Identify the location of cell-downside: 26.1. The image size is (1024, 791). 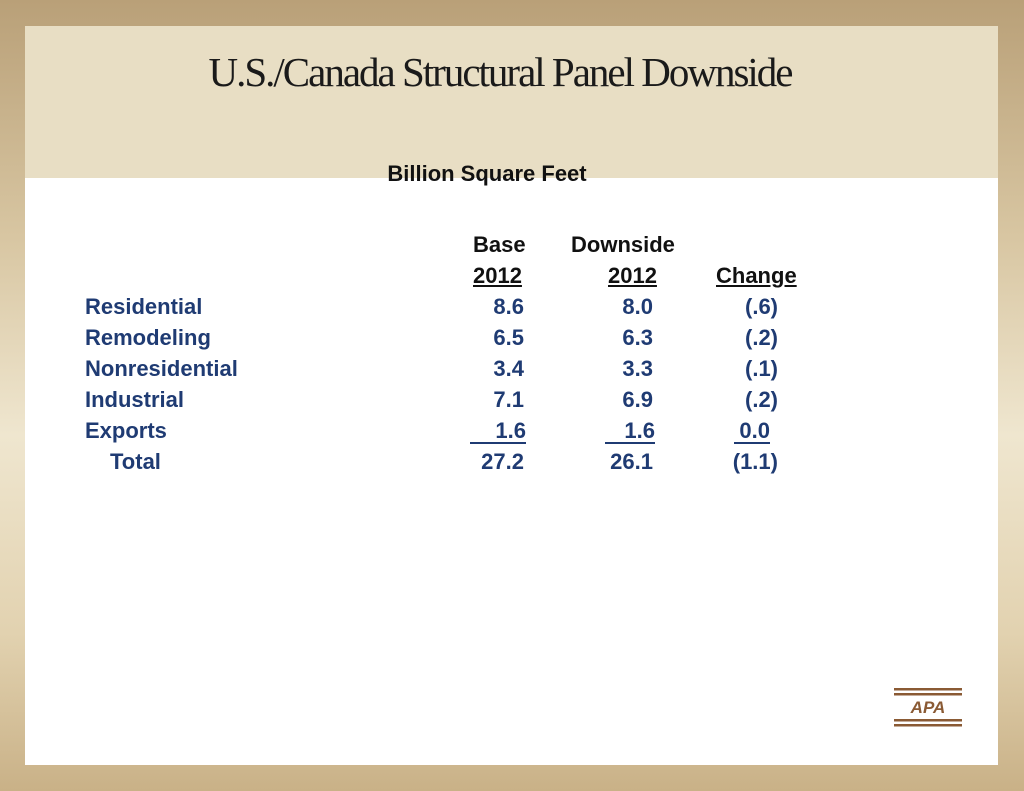
(631, 461).